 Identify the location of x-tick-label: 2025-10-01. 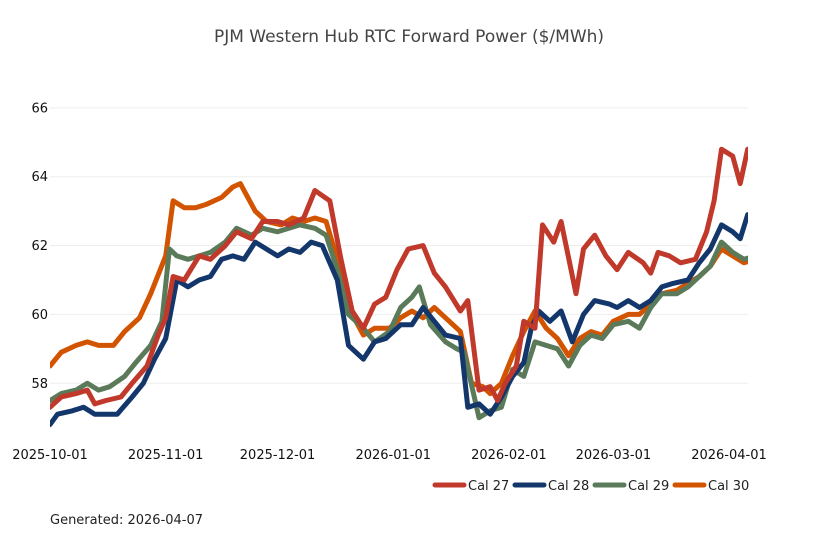
(50, 455).